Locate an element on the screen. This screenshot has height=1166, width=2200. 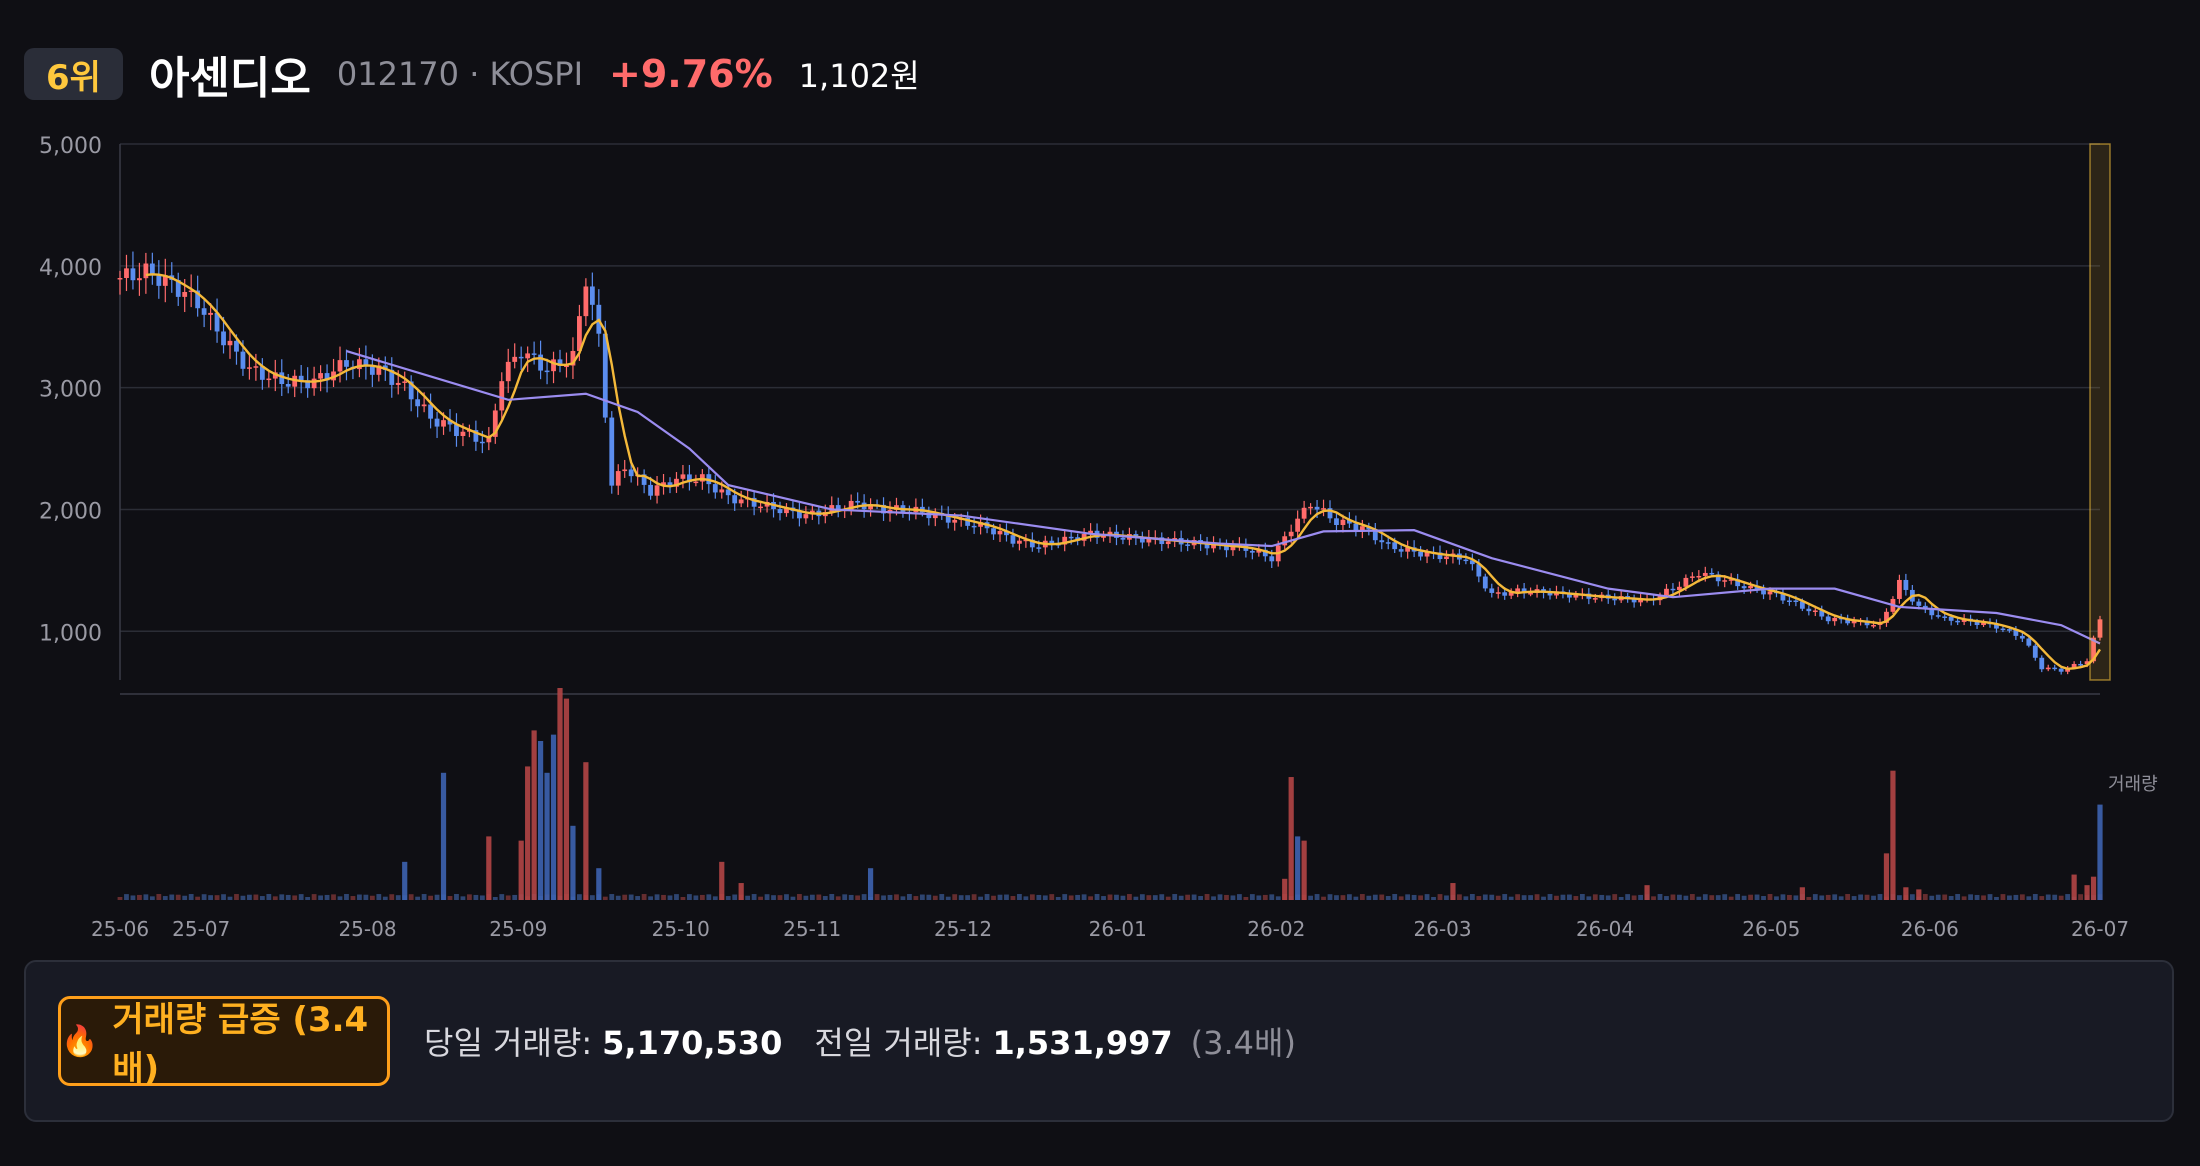
x-tick-label: 25-09 is located at coordinates (518, 929).